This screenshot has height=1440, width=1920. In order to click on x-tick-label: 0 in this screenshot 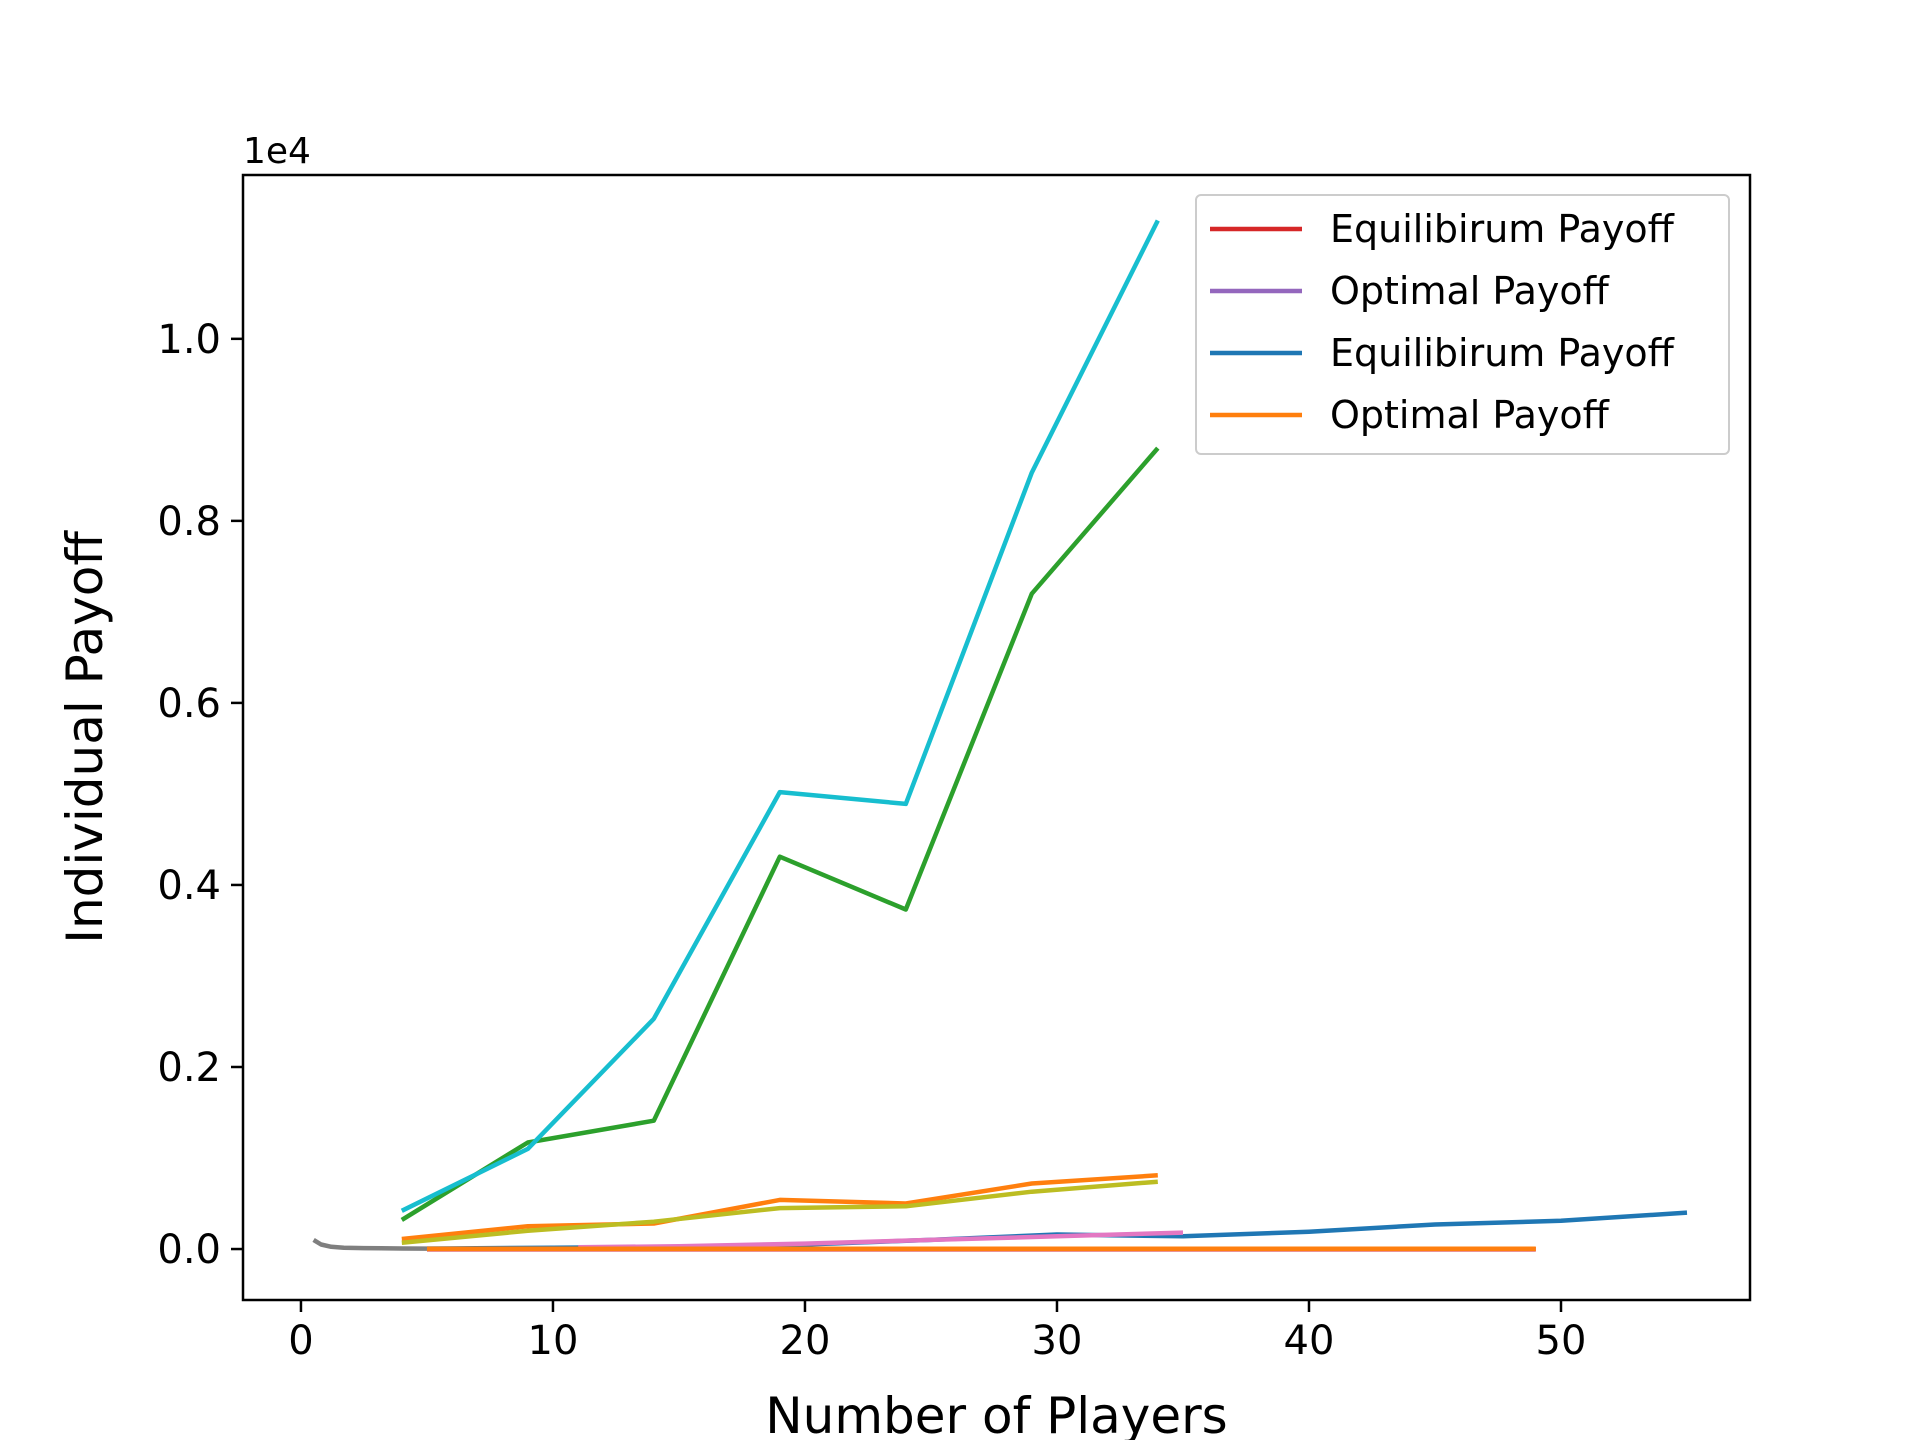, I will do `click(300, 1341)`.